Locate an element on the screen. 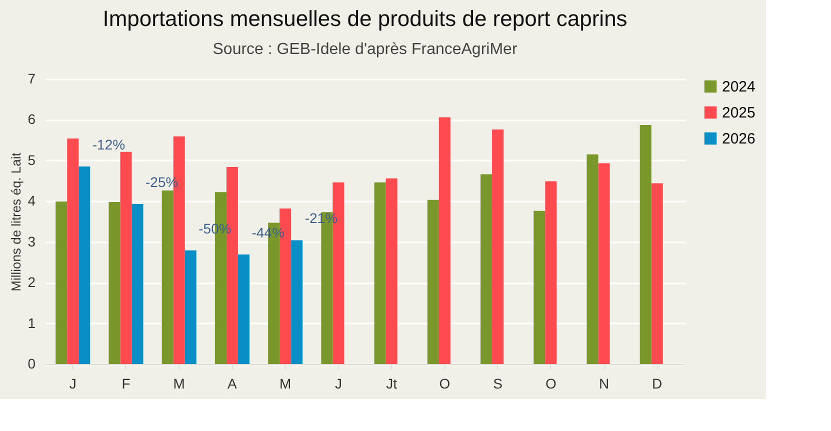  x-tick-label: S is located at coordinates (497, 384).